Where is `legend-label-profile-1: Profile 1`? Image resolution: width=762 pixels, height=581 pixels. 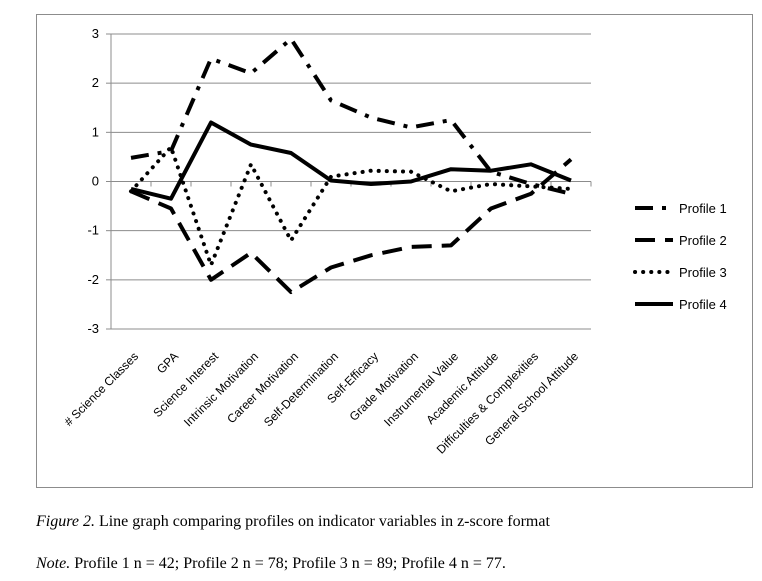 legend-label-profile-1: Profile 1 is located at coordinates (703, 208).